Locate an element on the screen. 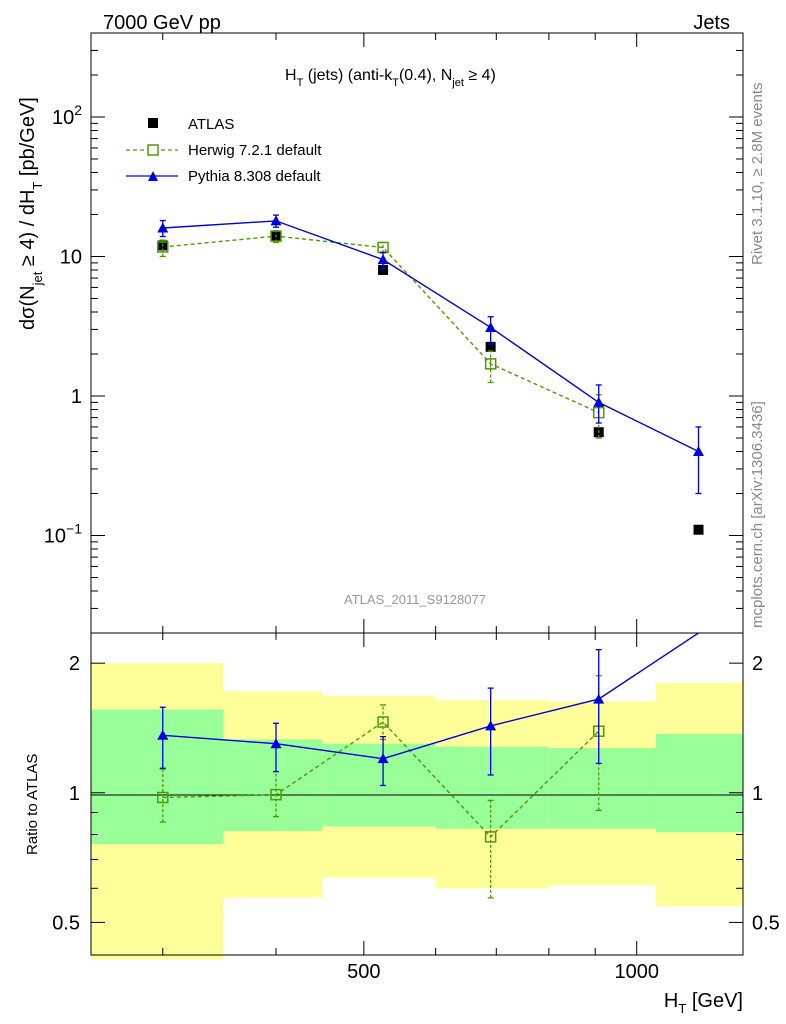  ratio-y-tick-label-left: 0.5 is located at coordinates (66, 923).